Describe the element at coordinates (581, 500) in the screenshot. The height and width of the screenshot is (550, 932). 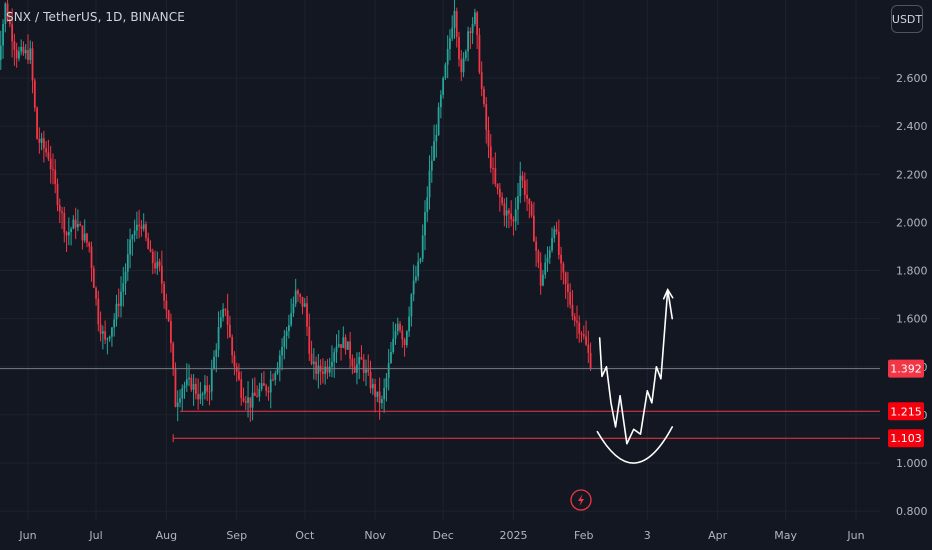
I see `lightning-icon` at that location.